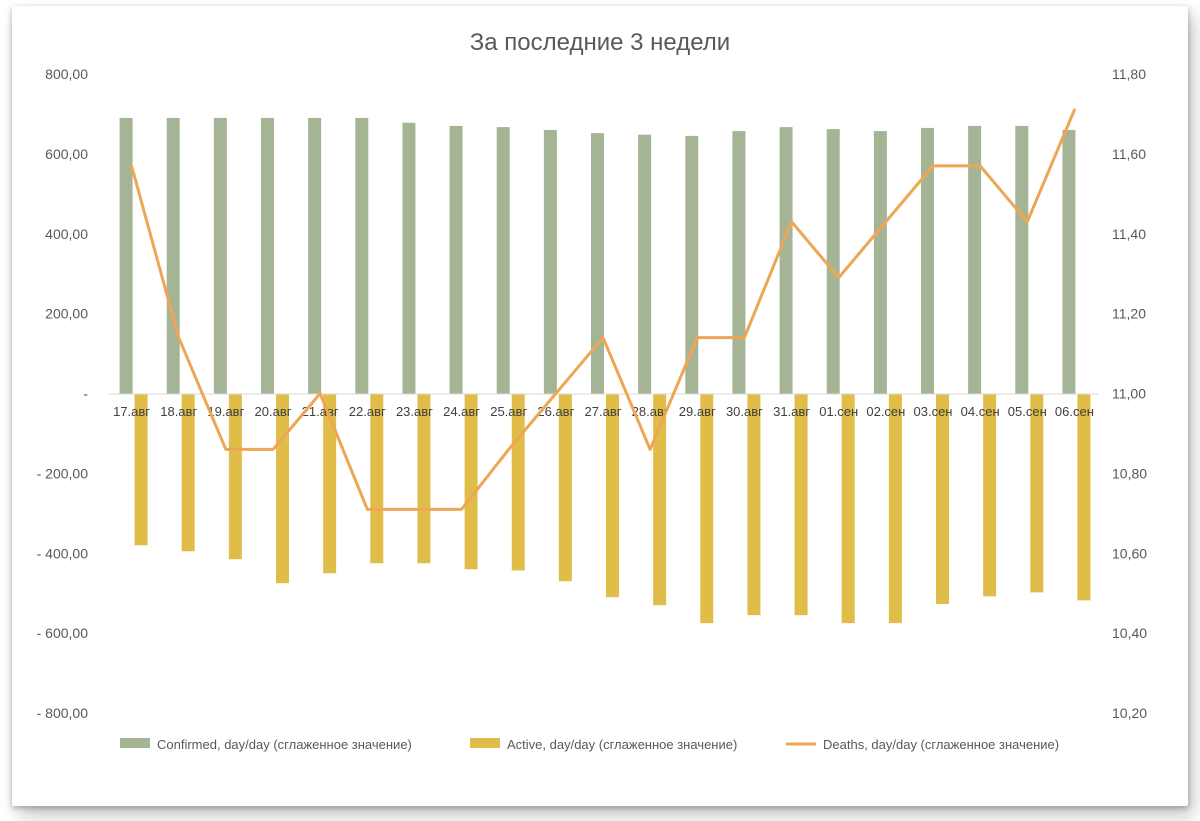 Image resolution: width=1200 pixels, height=821 pixels. Describe the element at coordinates (66, 234) in the screenshot. I see `left-axis-tick-label: 400,00` at that location.